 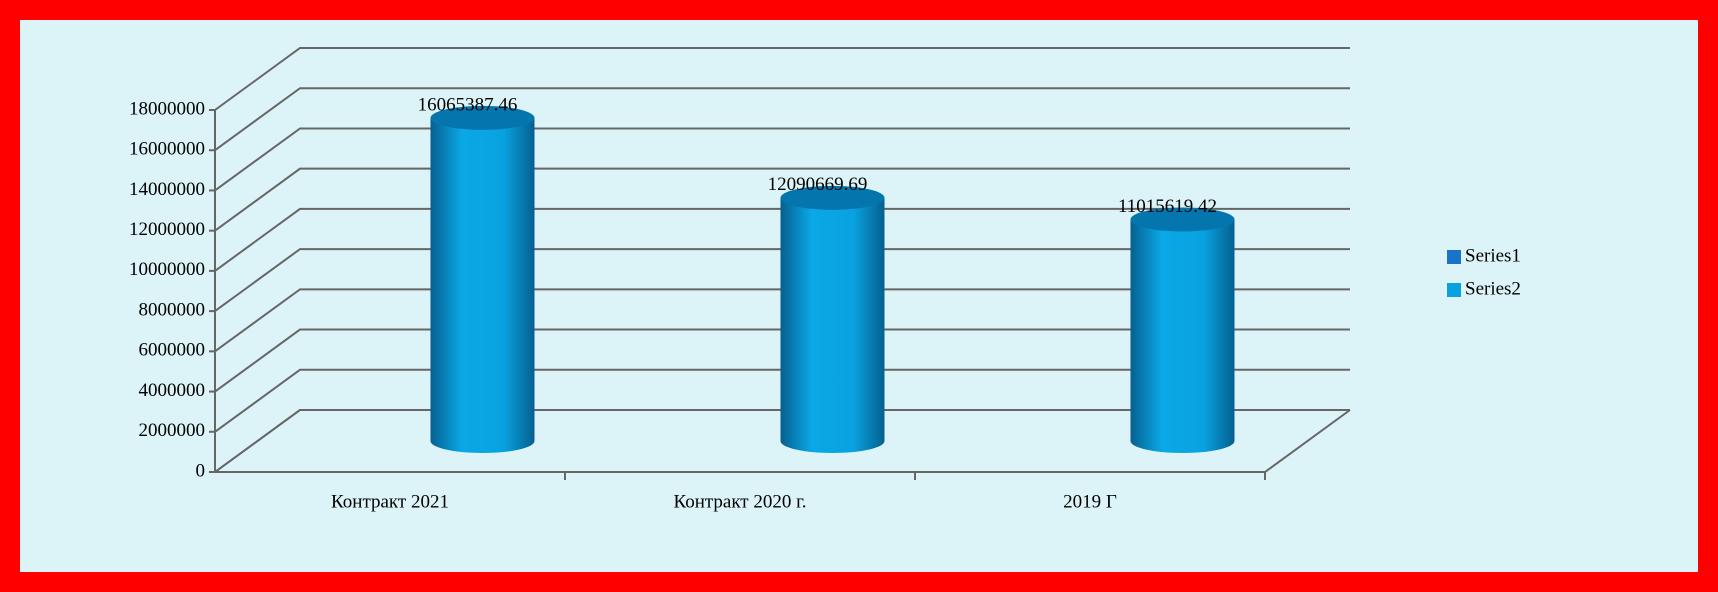 I want to click on x-tick-label: 2019 Г, so click(x=1090, y=501).